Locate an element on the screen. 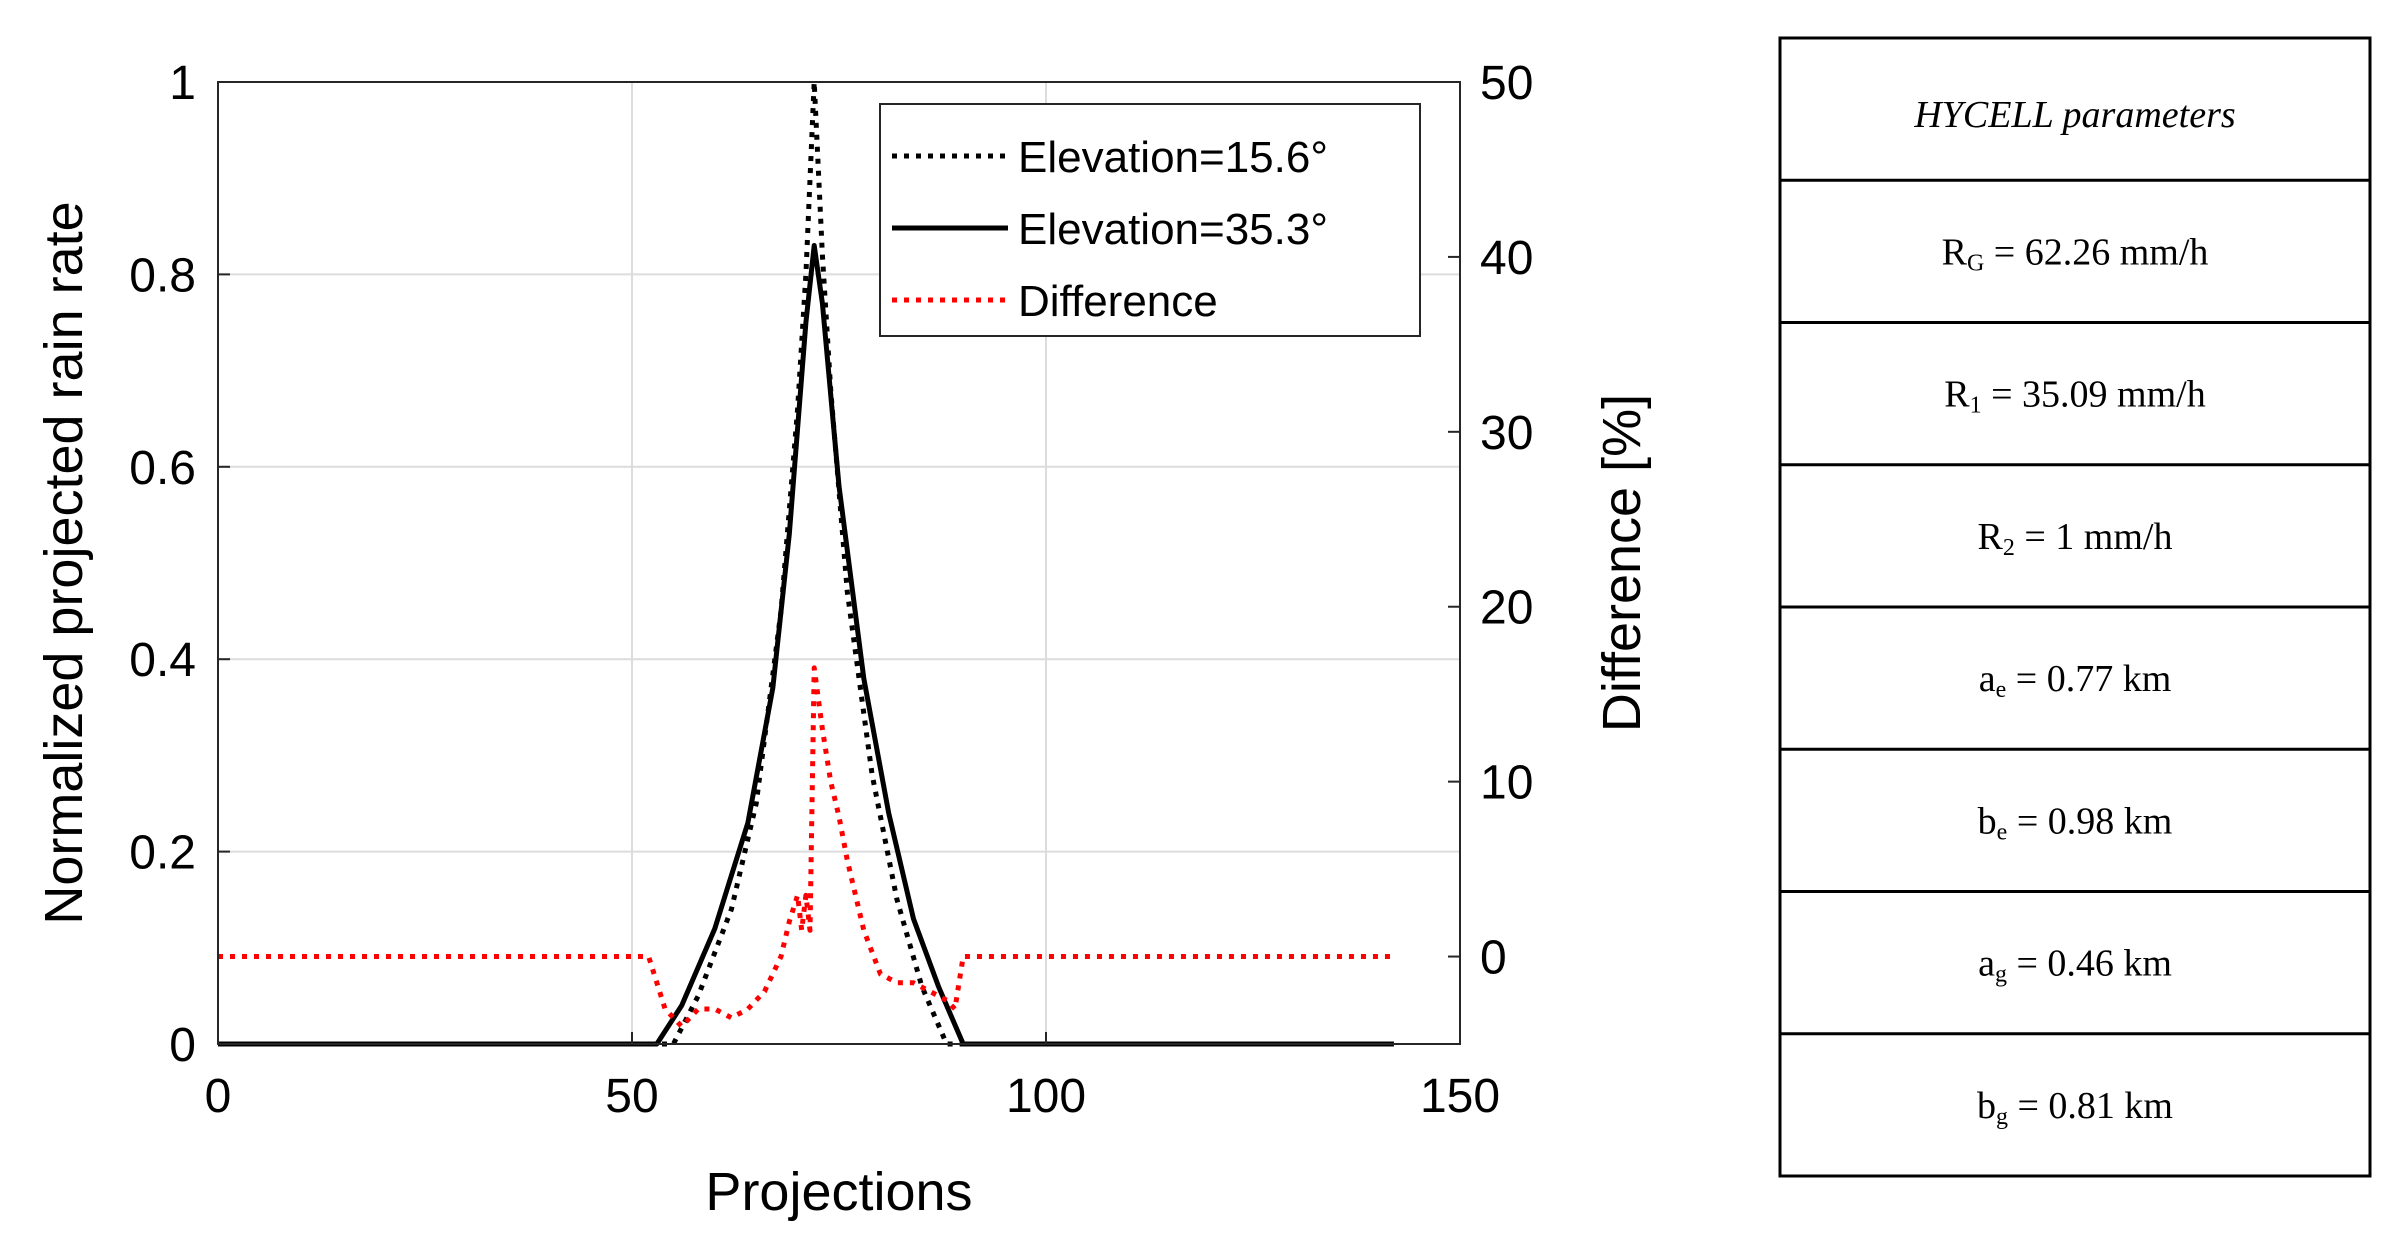 This screenshot has width=2394, height=1245. y2-tick-label: 30 is located at coordinates (1506, 433).